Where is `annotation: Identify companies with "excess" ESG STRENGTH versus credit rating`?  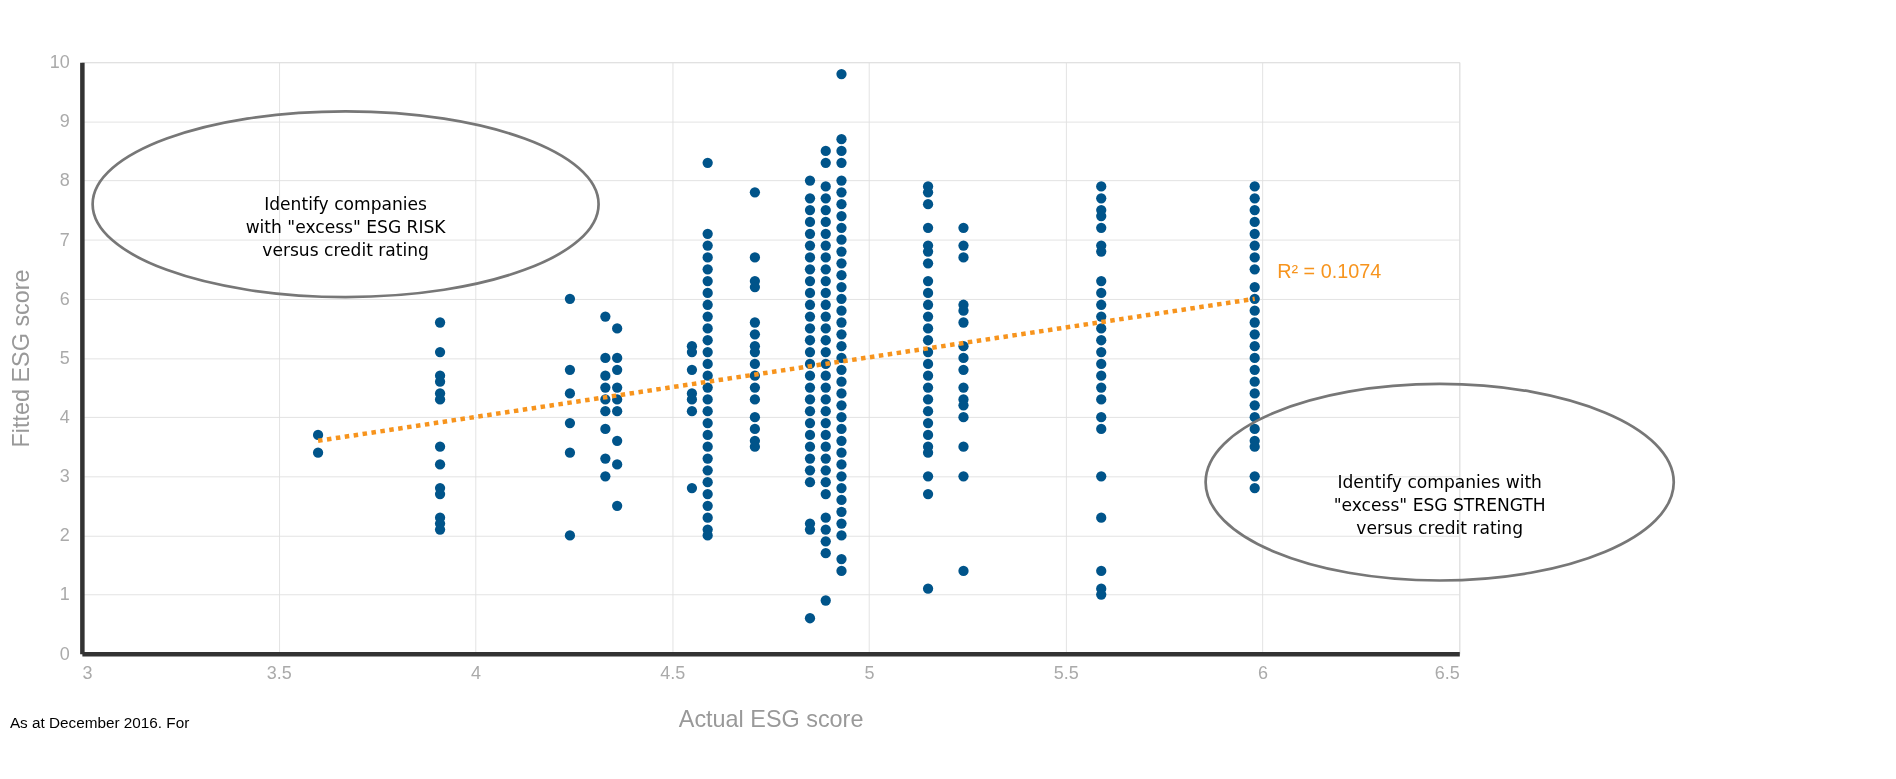 annotation: Identify companies with "excess" ESG STRENGTH versus credit rating is located at coordinates (1439, 505).